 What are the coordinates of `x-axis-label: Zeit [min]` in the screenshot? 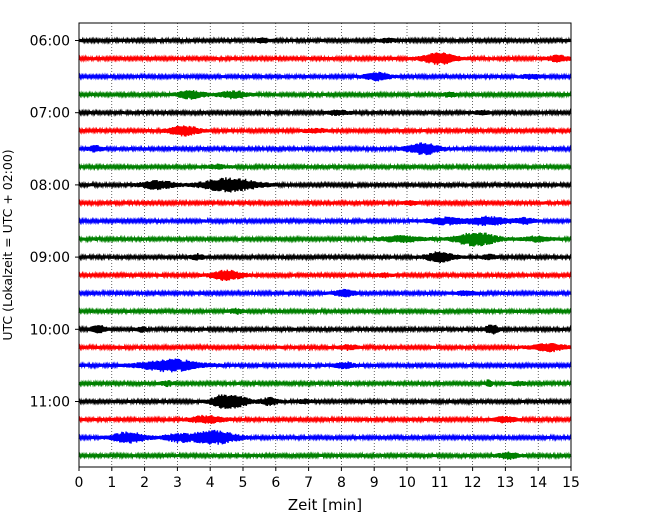 It's located at (325, 505).